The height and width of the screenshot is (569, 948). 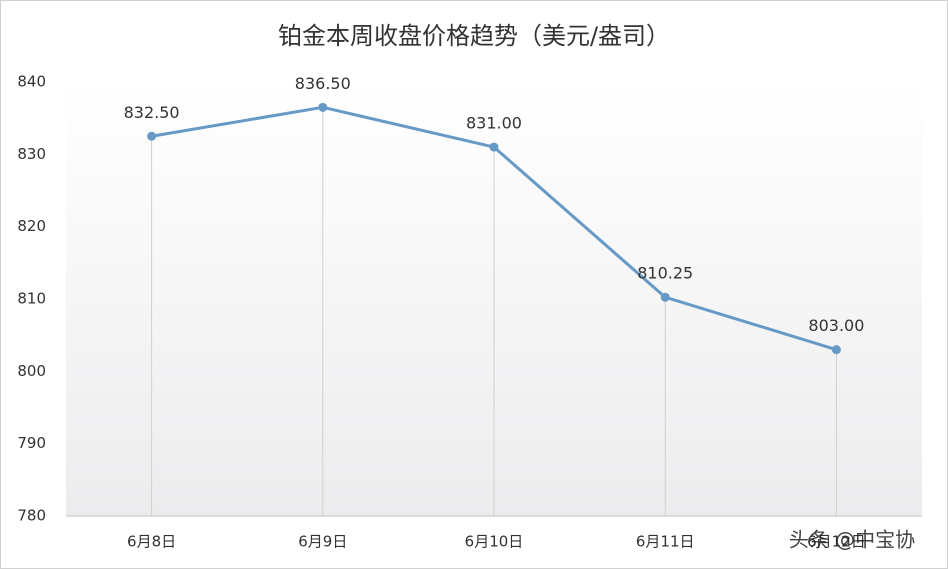 I want to click on watermark: 头条 @中宝协, so click(x=852, y=540).